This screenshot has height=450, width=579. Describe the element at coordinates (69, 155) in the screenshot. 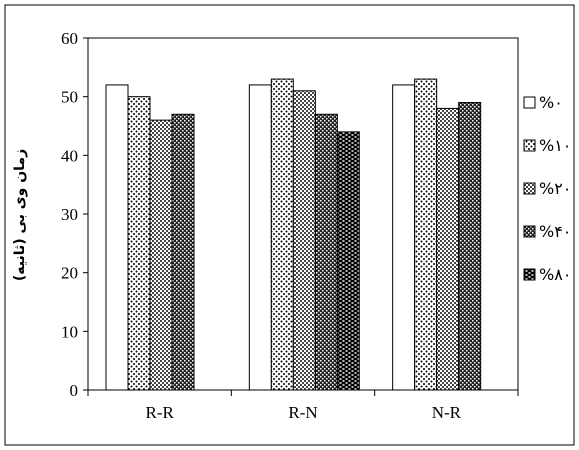

I see `y-tick-label: 40` at that location.